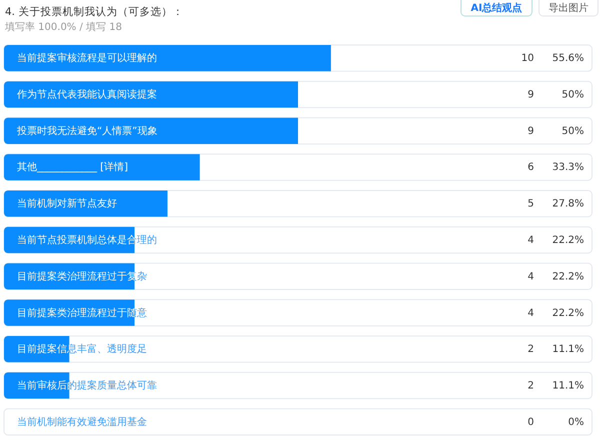 This screenshot has width=602, height=445. What do you see at coordinates (94, 11) in the screenshot?
I see `chart-title: 4. 关于投票机制我认为（可多选）：` at bounding box center [94, 11].